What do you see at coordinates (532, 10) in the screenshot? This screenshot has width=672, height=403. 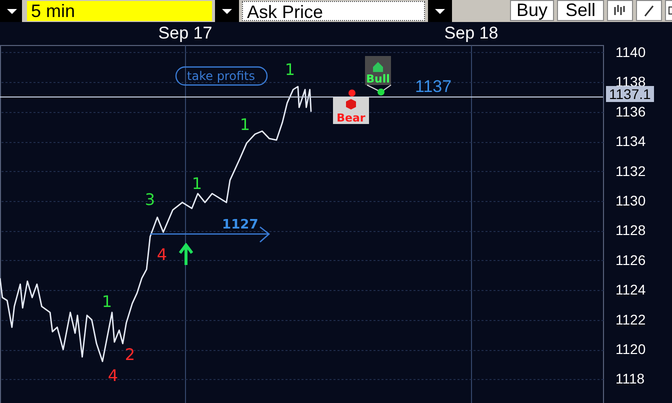 I see `text: Buy` at bounding box center [532, 10].